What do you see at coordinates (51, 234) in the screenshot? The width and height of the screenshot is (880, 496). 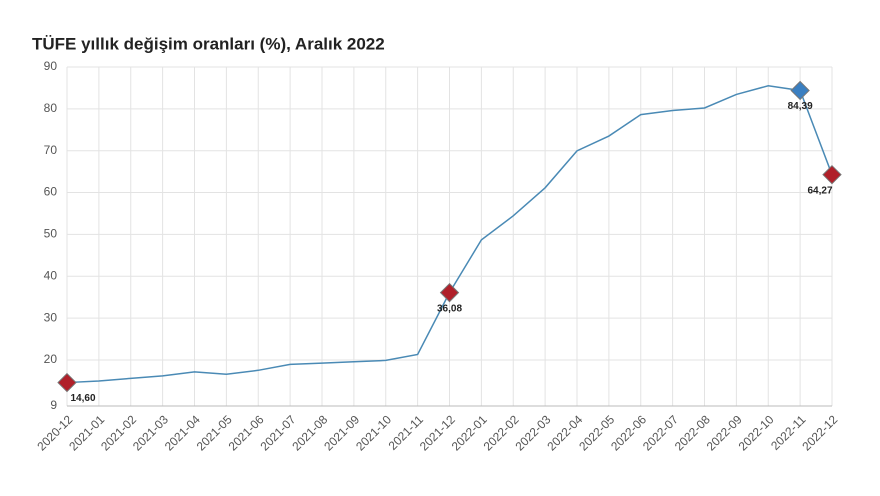 I see `y-tick-label: 50` at bounding box center [51, 234].